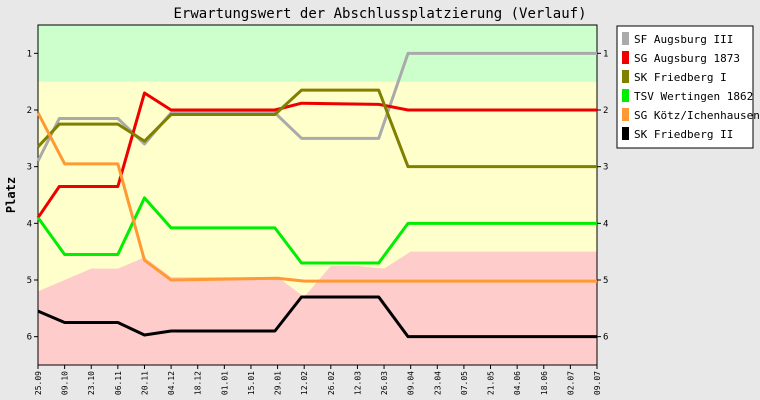 This screenshot has height=400, width=760. Describe the element at coordinates (198, 383) in the screenshot. I see `x-tick-label: 18.12` at that location.